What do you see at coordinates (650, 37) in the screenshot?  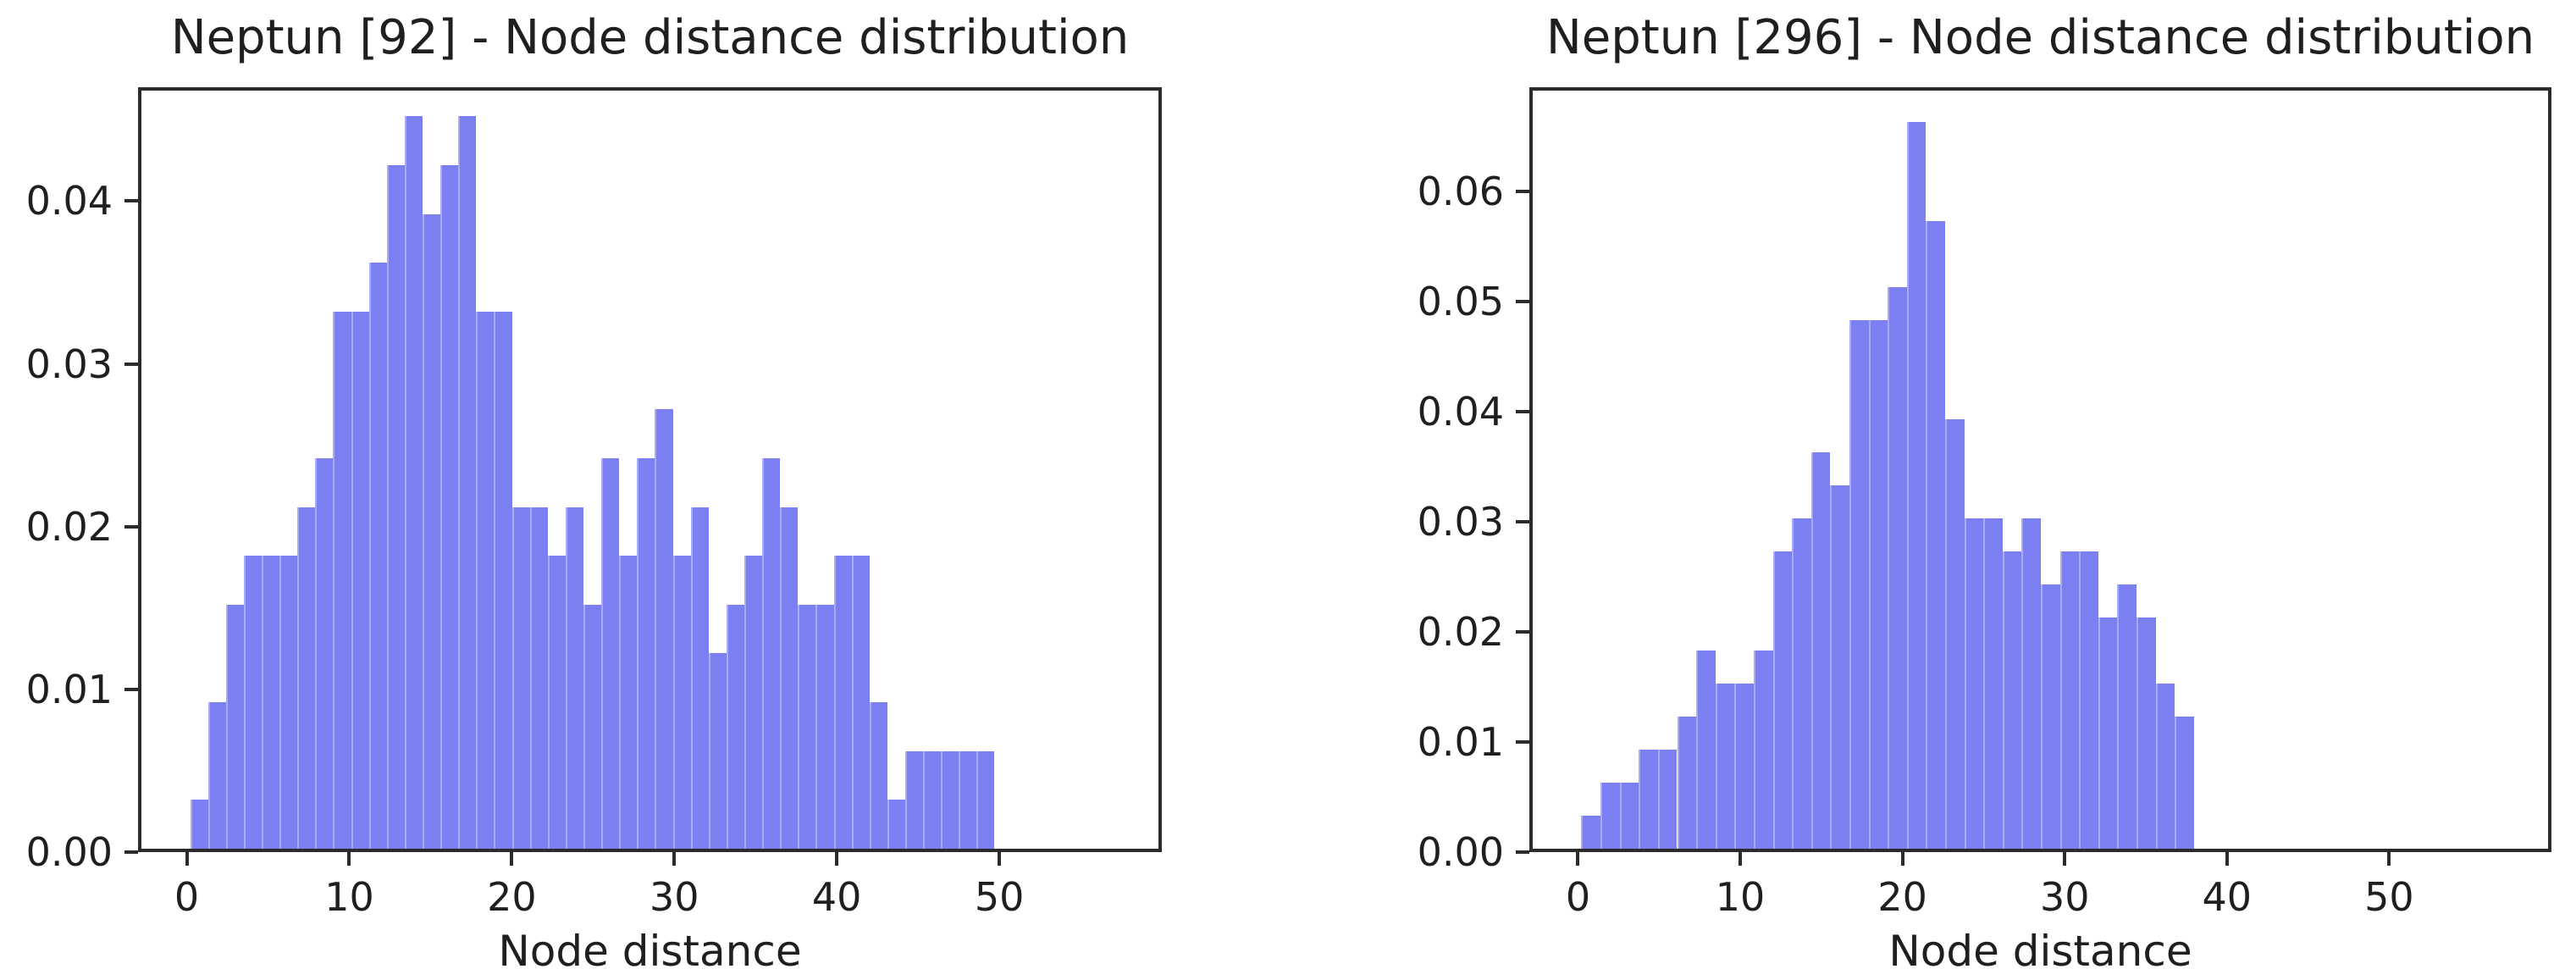 I see `chart-title: Neptun [92] - Node distance distribution` at bounding box center [650, 37].